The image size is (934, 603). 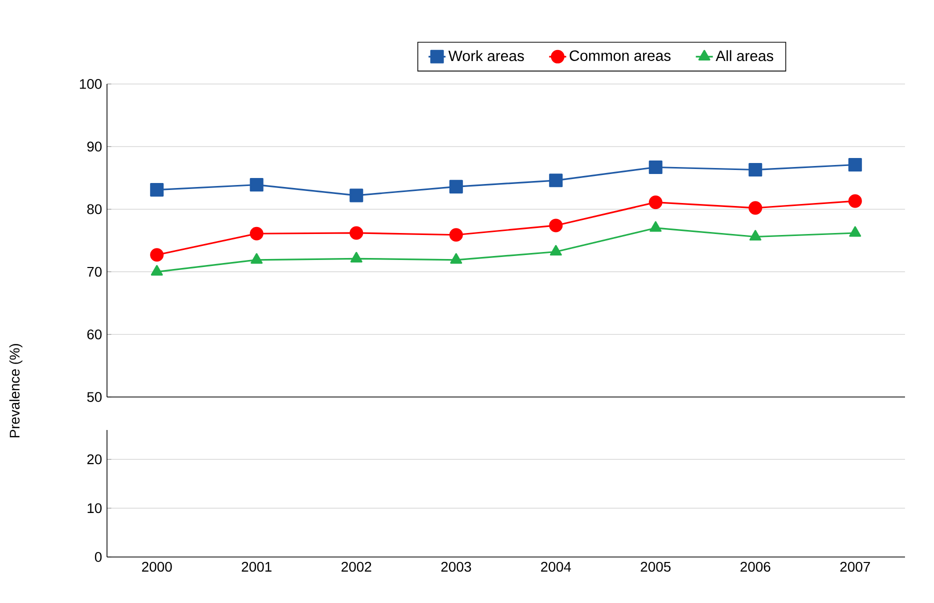 I want to click on x-tick-label: 2003, so click(x=456, y=567).